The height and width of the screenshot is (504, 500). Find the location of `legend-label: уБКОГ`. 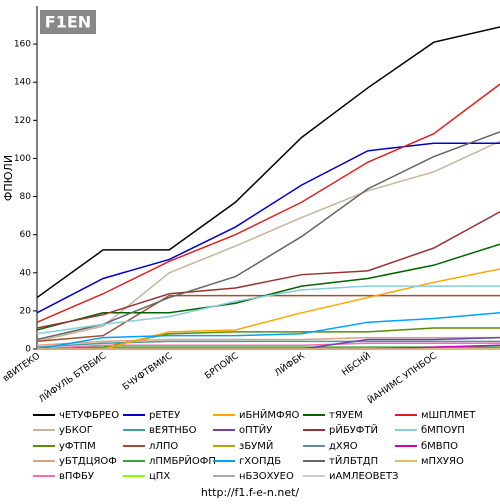

legend-label: уБКОГ is located at coordinates (76, 430).